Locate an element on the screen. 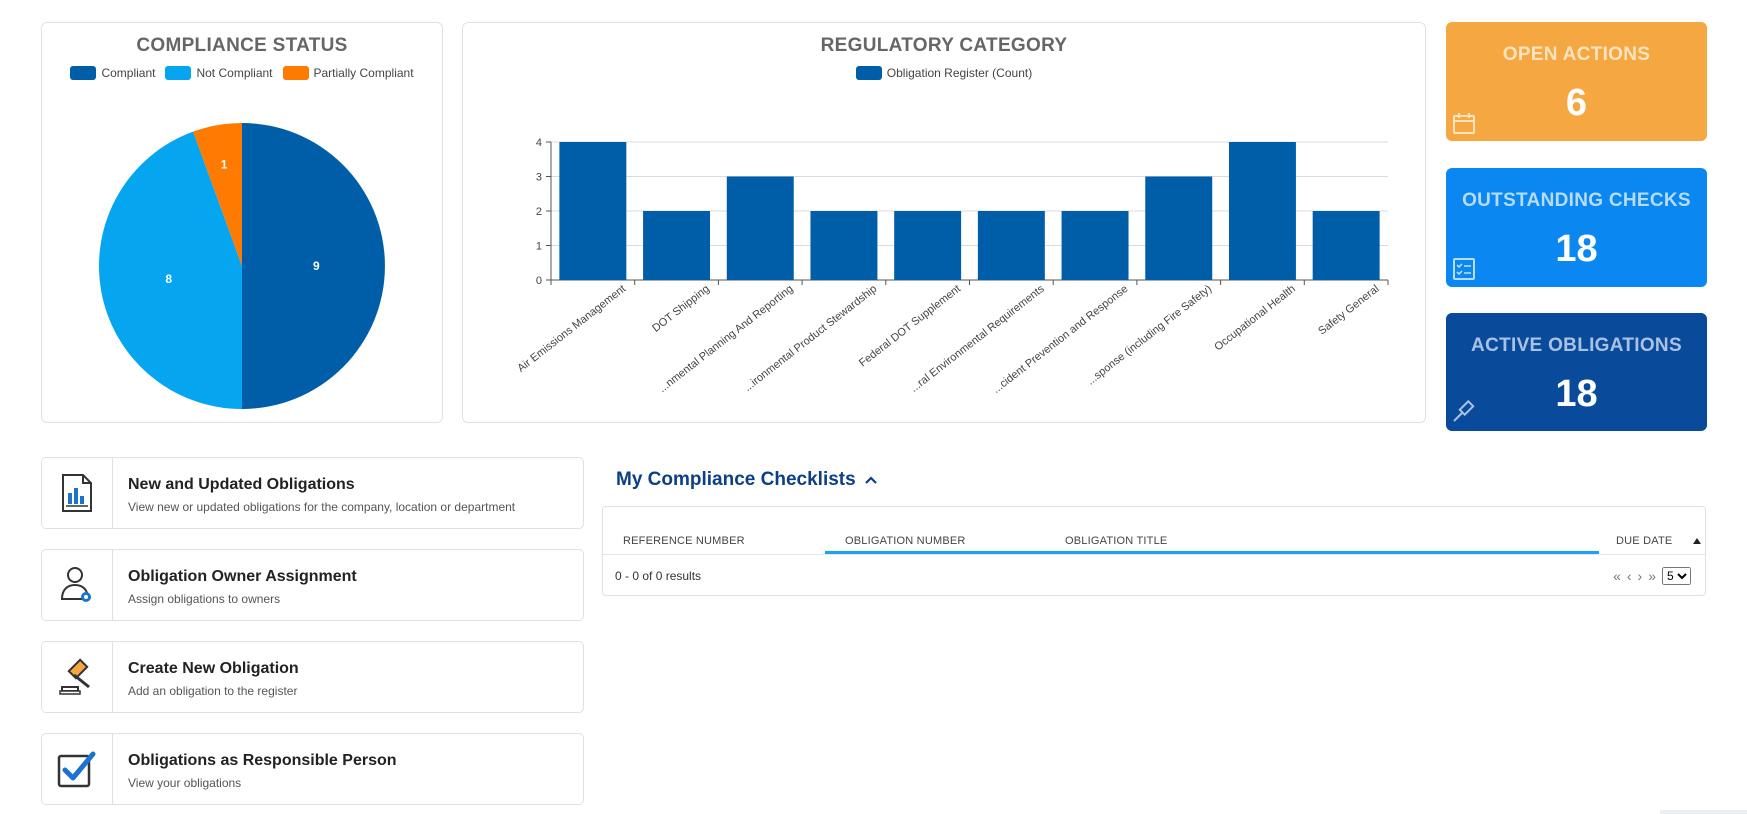 The image size is (1747, 814). action-title: Obligation Owner Assignment is located at coordinates (242, 576).